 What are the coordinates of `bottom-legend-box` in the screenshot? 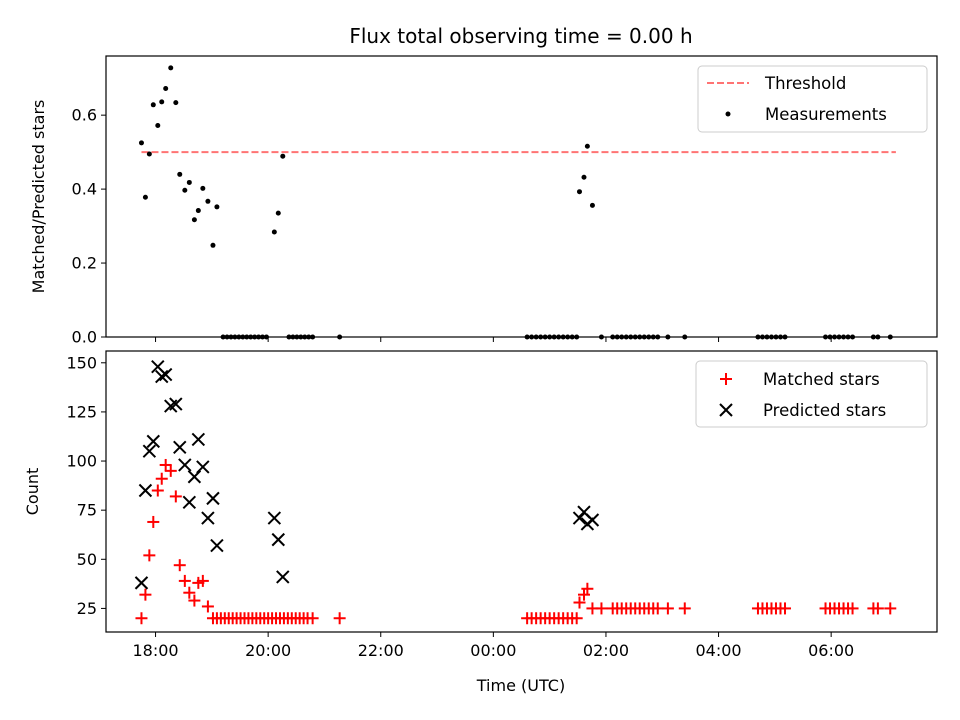 It's located at (811, 394).